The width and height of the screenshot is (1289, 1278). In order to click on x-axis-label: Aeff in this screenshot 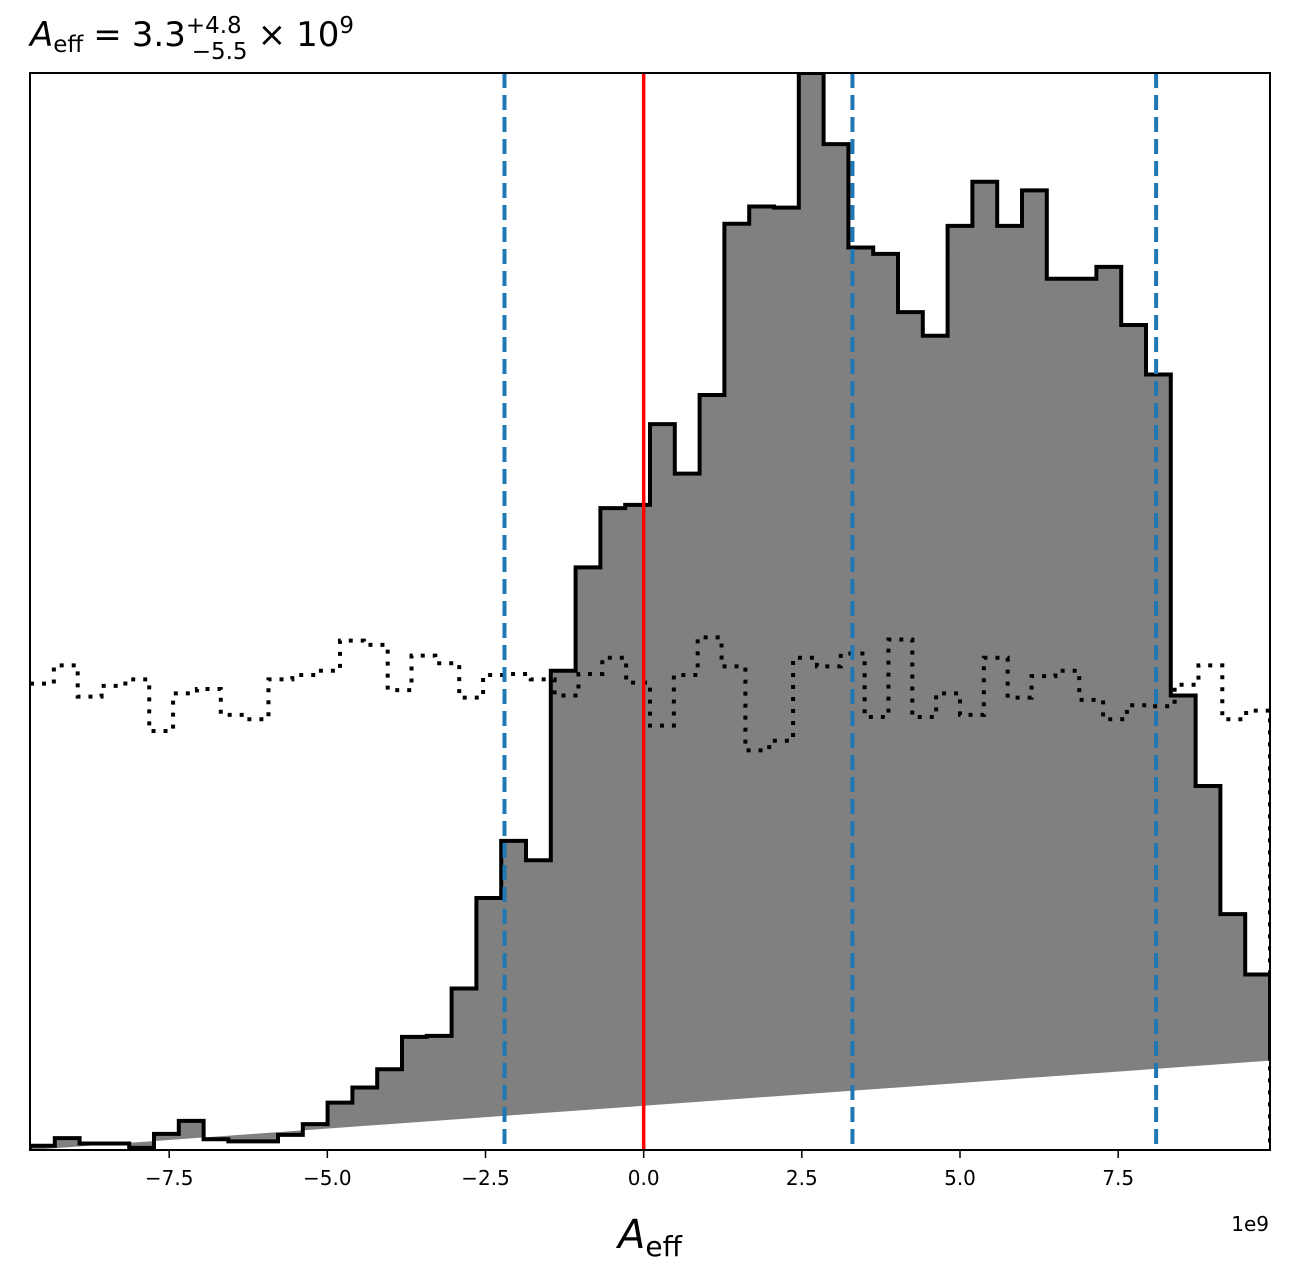, I will do `click(649, 1237)`.